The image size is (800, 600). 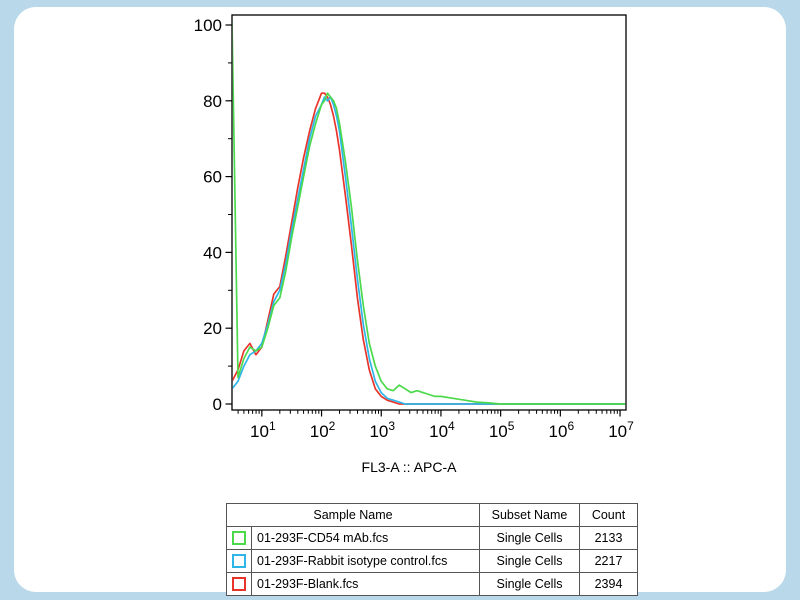 What do you see at coordinates (608, 515) in the screenshot?
I see `header-count: Count` at bounding box center [608, 515].